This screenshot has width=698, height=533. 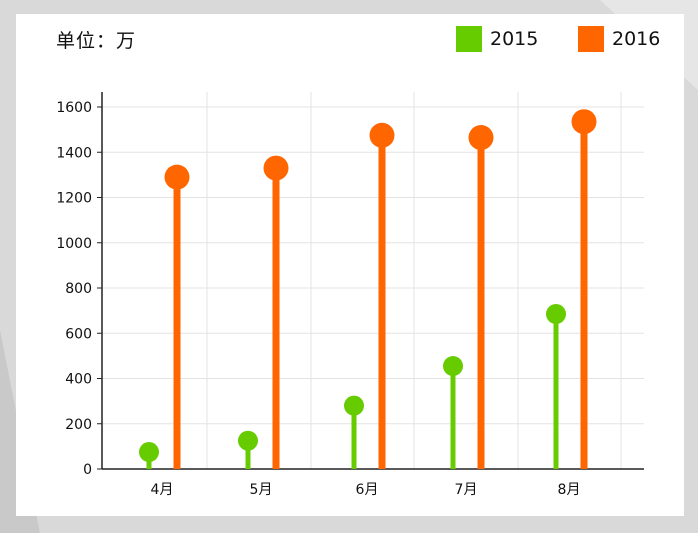 What do you see at coordinates (74, 199) in the screenshot?
I see `y-tick-label: 1200` at bounding box center [74, 199].